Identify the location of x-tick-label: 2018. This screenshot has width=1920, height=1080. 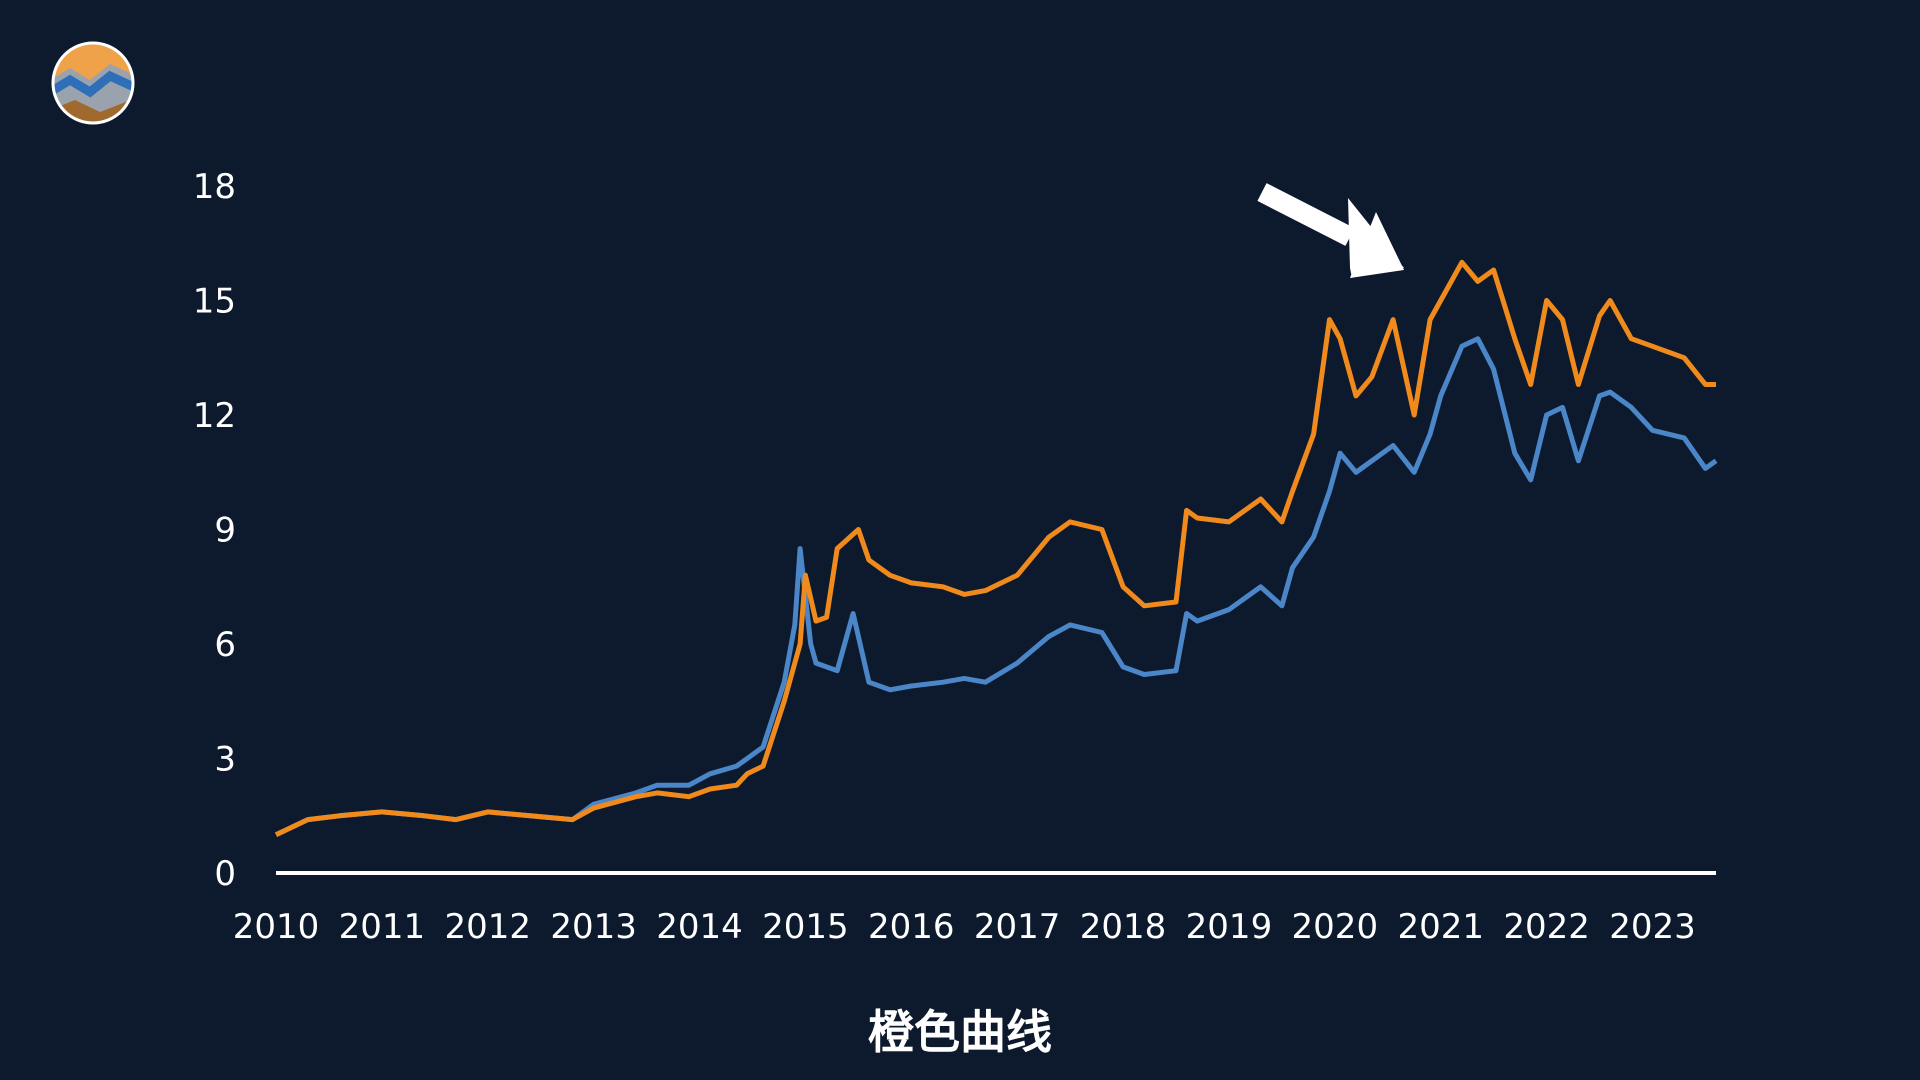
(1123, 927).